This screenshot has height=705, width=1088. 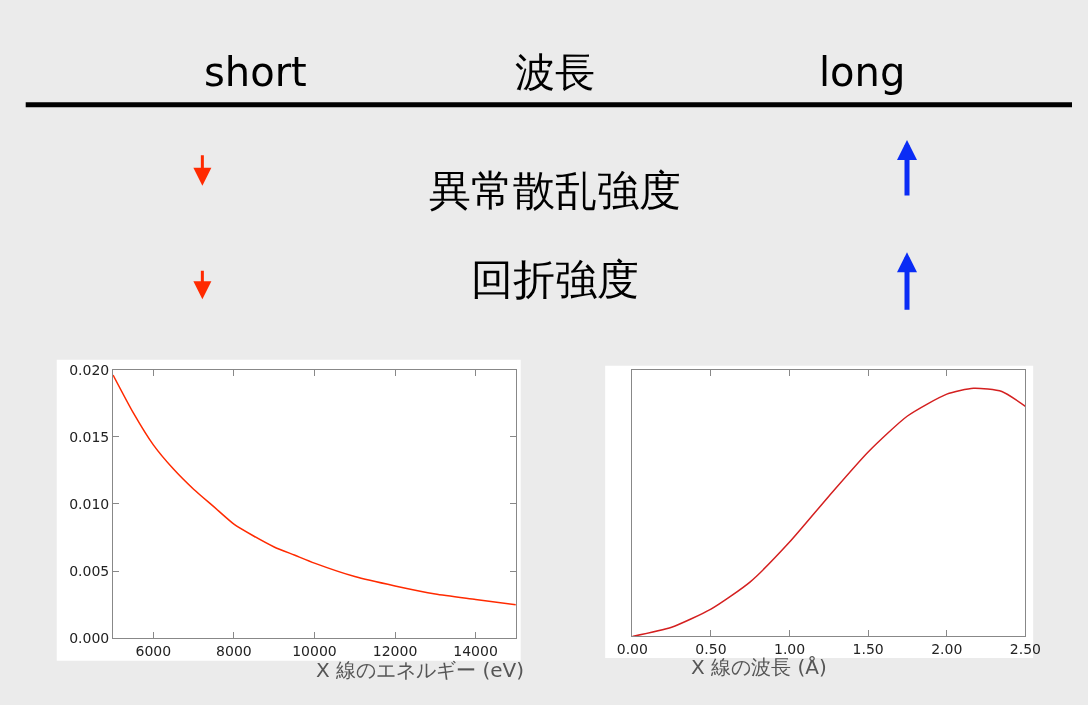 I want to click on y-tick-label: 0.015, so click(x=89, y=436).